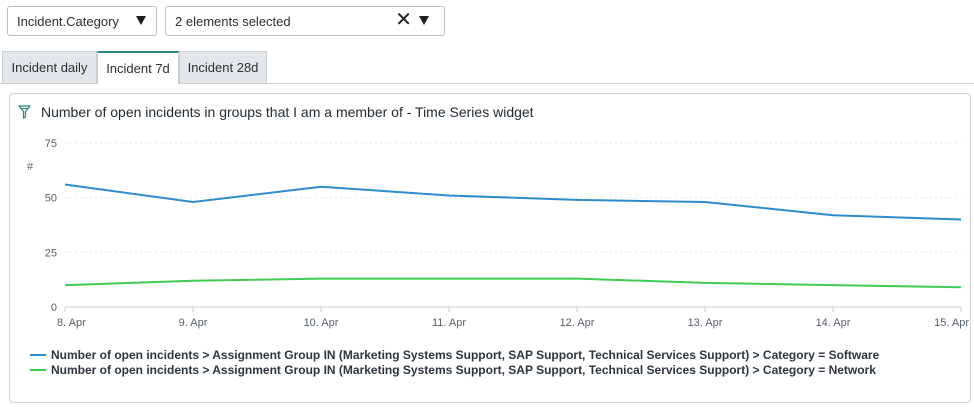 The width and height of the screenshot is (974, 407). What do you see at coordinates (24, 112) in the screenshot?
I see `filter-icon` at bounding box center [24, 112].